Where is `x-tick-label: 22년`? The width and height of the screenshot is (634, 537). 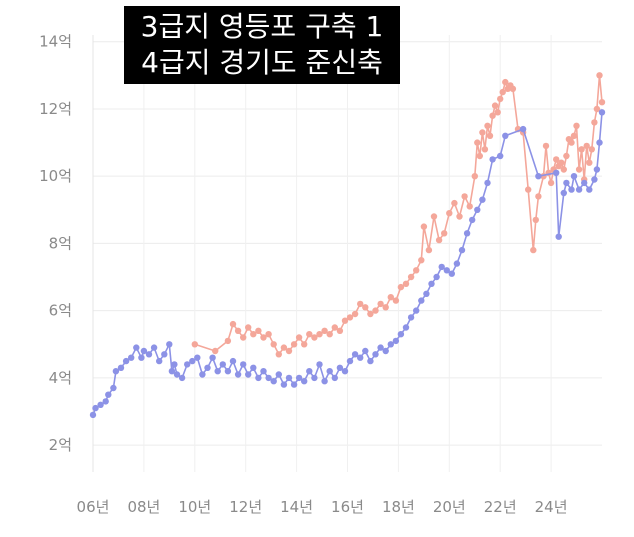
x-tick-label: 22년 is located at coordinates (500, 507).